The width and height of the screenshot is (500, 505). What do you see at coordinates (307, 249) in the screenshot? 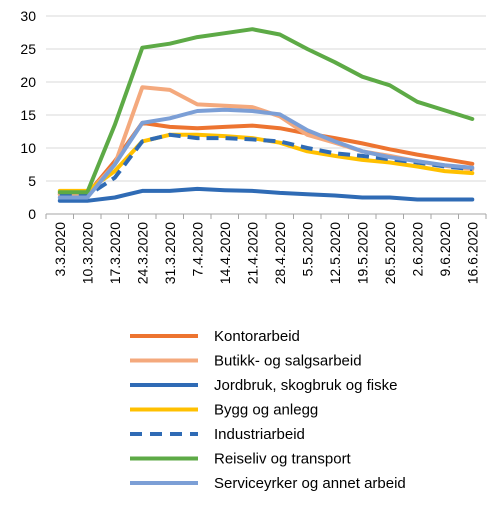
I see `x-tick-label: 5.5.2020` at bounding box center [307, 249].